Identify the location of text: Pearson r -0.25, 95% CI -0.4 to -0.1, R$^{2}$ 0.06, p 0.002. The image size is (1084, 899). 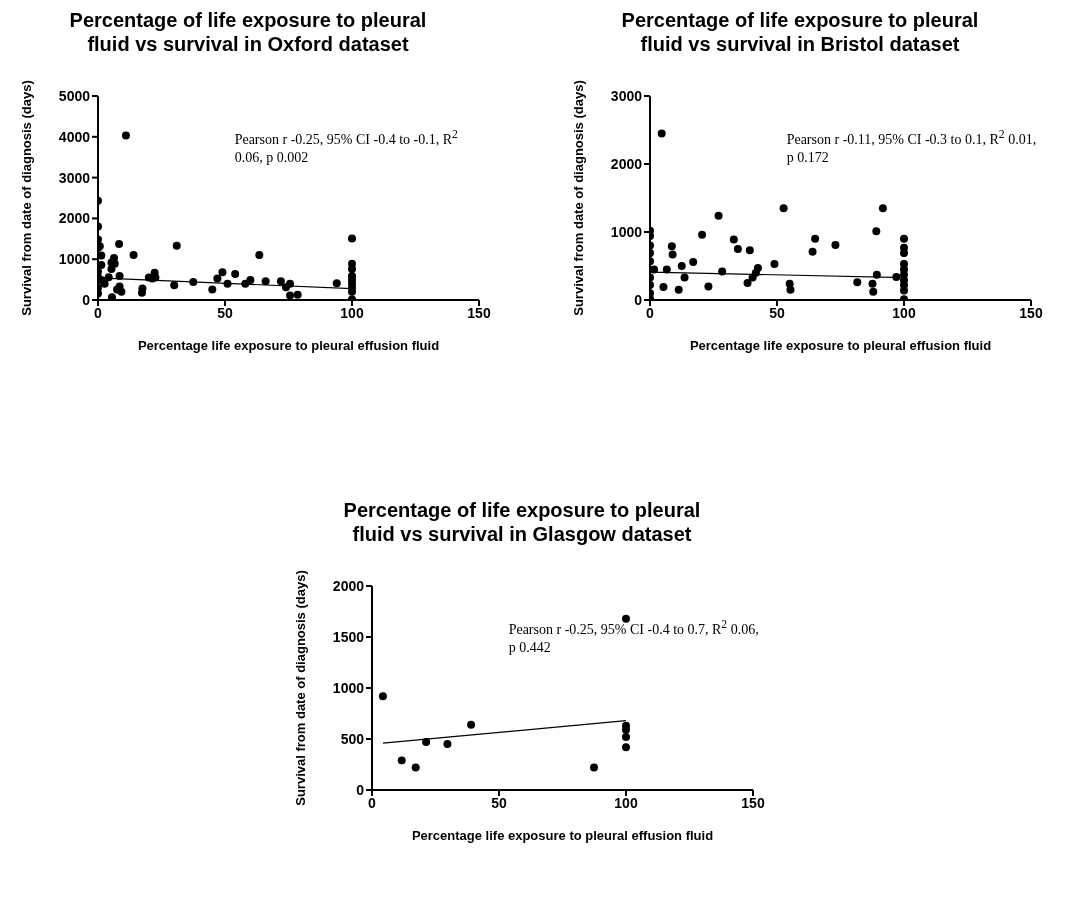
(346, 147).